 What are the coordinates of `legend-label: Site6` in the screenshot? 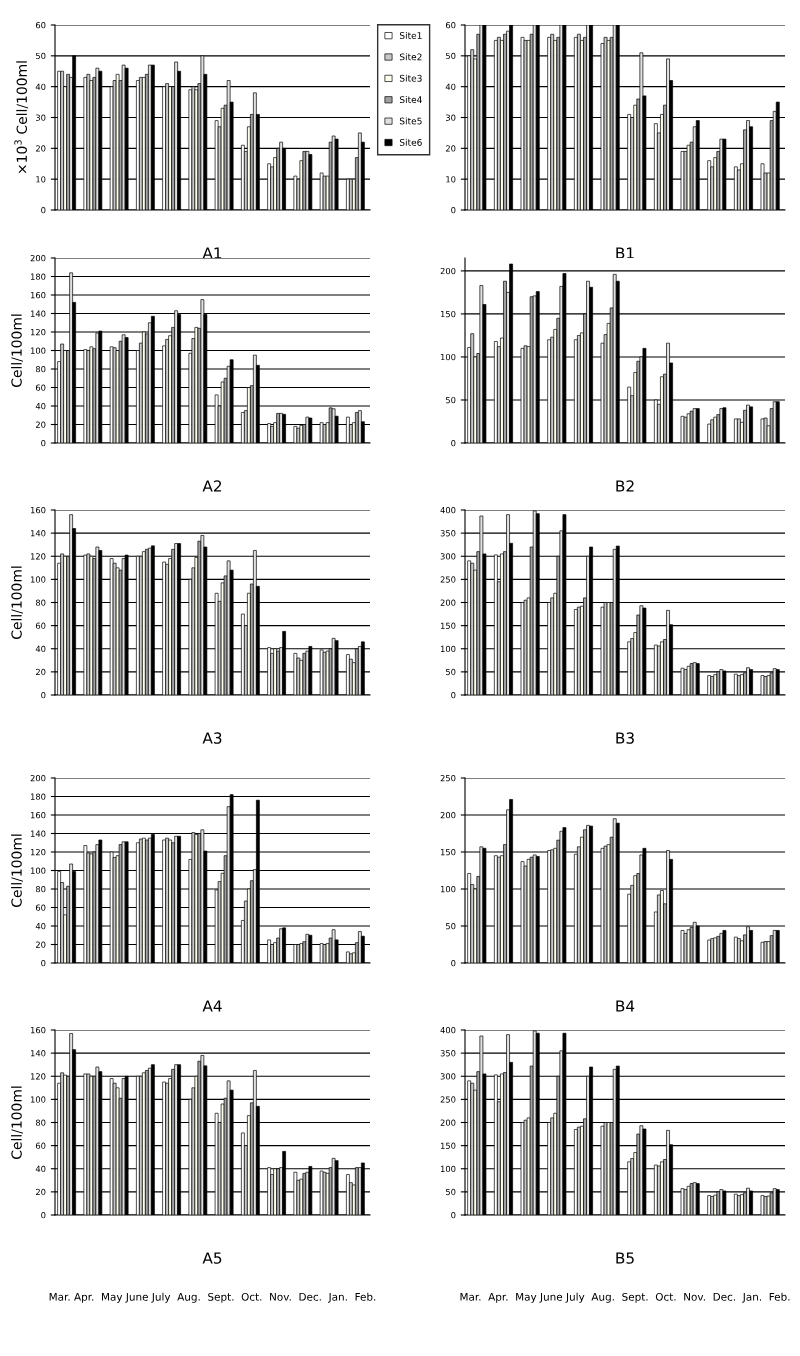 It's located at (410, 142).